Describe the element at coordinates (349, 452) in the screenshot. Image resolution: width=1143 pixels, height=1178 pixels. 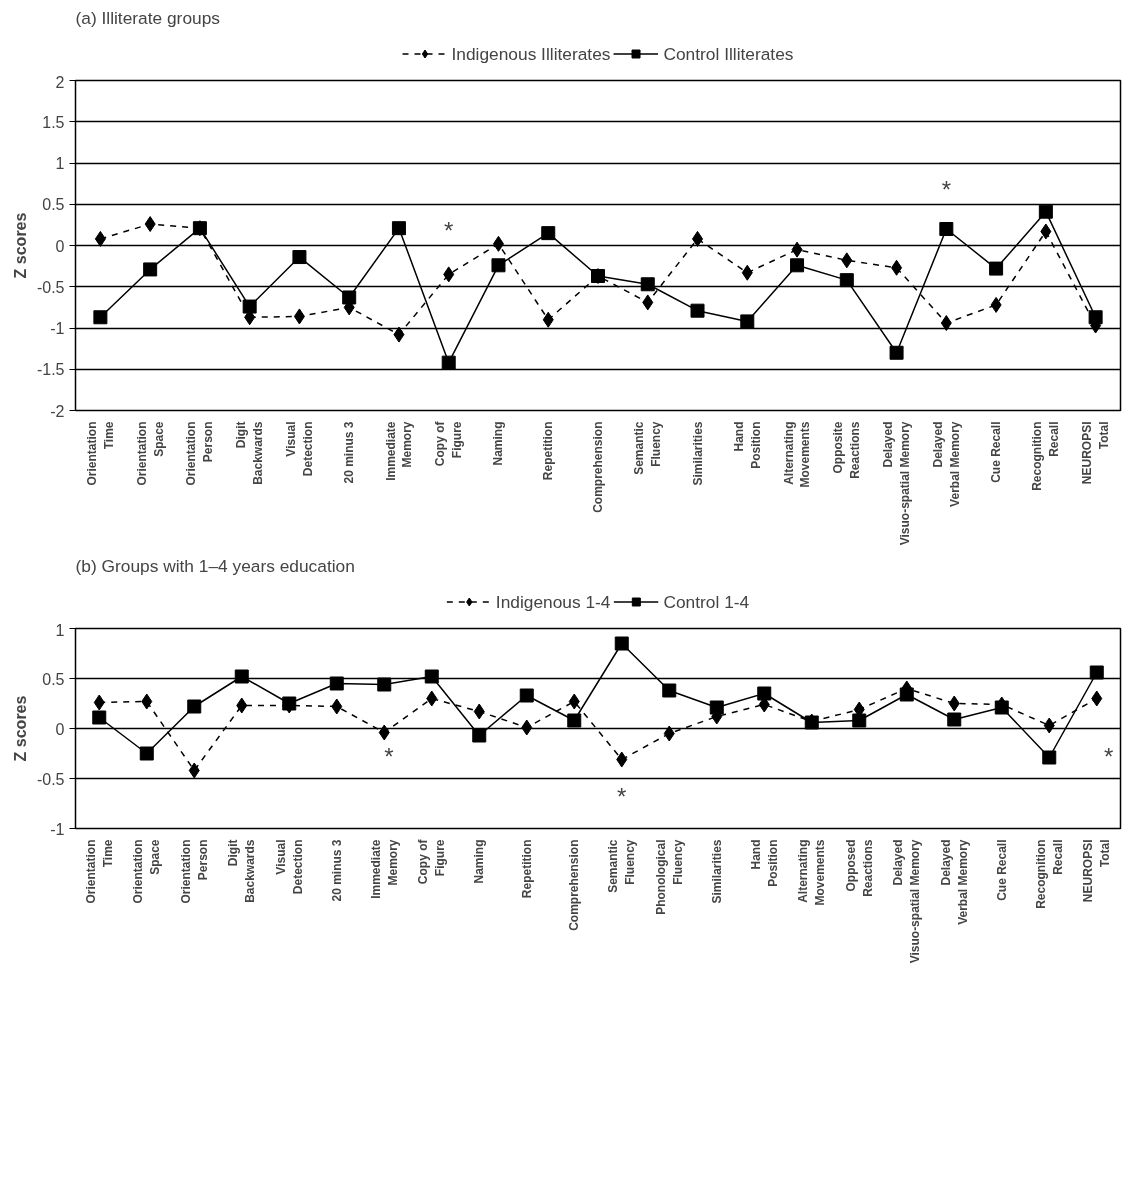
I see `x-tick-label: 20 minus 3` at that location.